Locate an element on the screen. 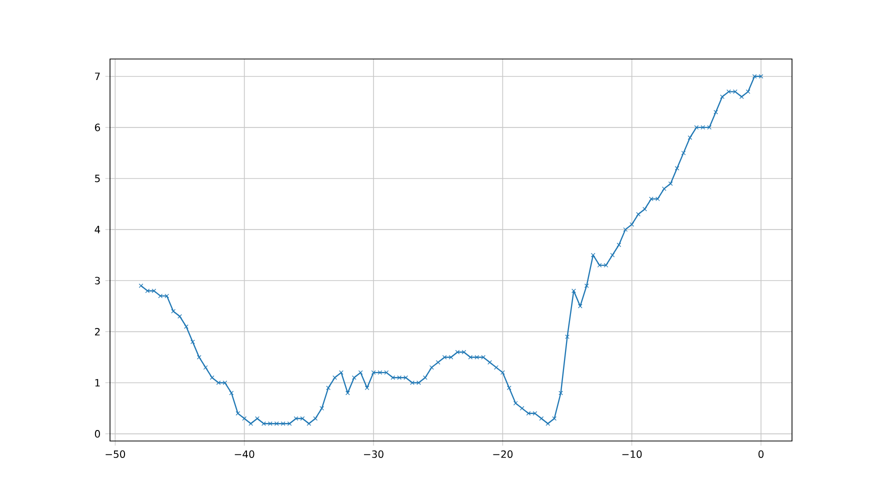 Image resolution: width=880 pixels, height=495 pixels. y-tick-label: 1 is located at coordinates (97, 382).